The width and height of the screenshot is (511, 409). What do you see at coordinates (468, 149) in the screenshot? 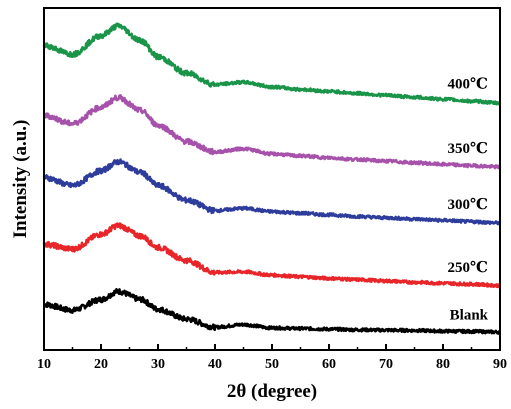
I see `series-label-3: 350℃` at bounding box center [468, 149].